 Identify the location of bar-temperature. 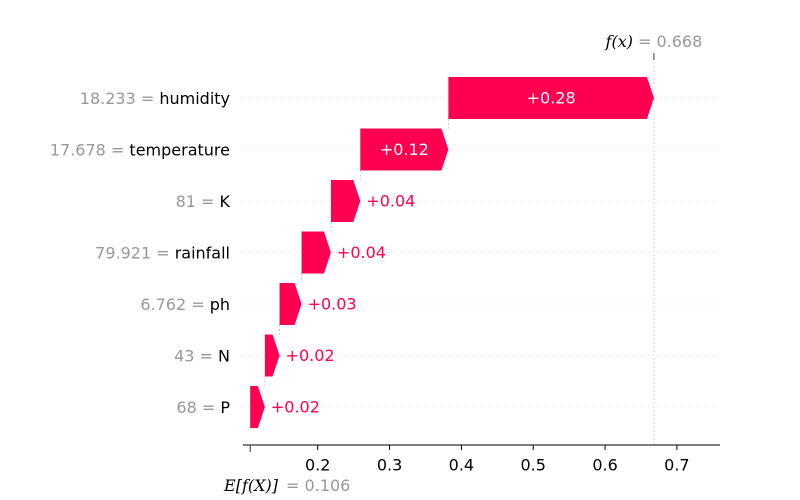
(404, 149).